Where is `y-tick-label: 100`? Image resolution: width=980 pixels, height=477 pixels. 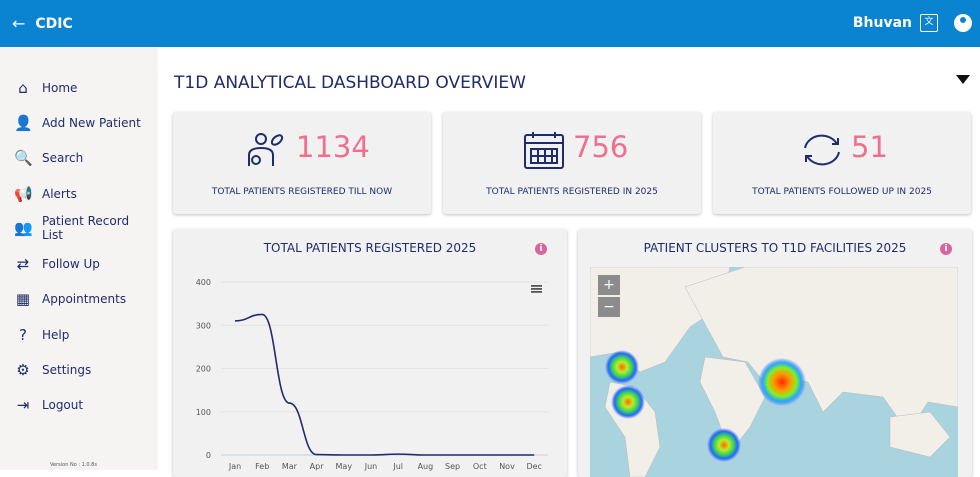 y-tick-label: 100 is located at coordinates (203, 412).